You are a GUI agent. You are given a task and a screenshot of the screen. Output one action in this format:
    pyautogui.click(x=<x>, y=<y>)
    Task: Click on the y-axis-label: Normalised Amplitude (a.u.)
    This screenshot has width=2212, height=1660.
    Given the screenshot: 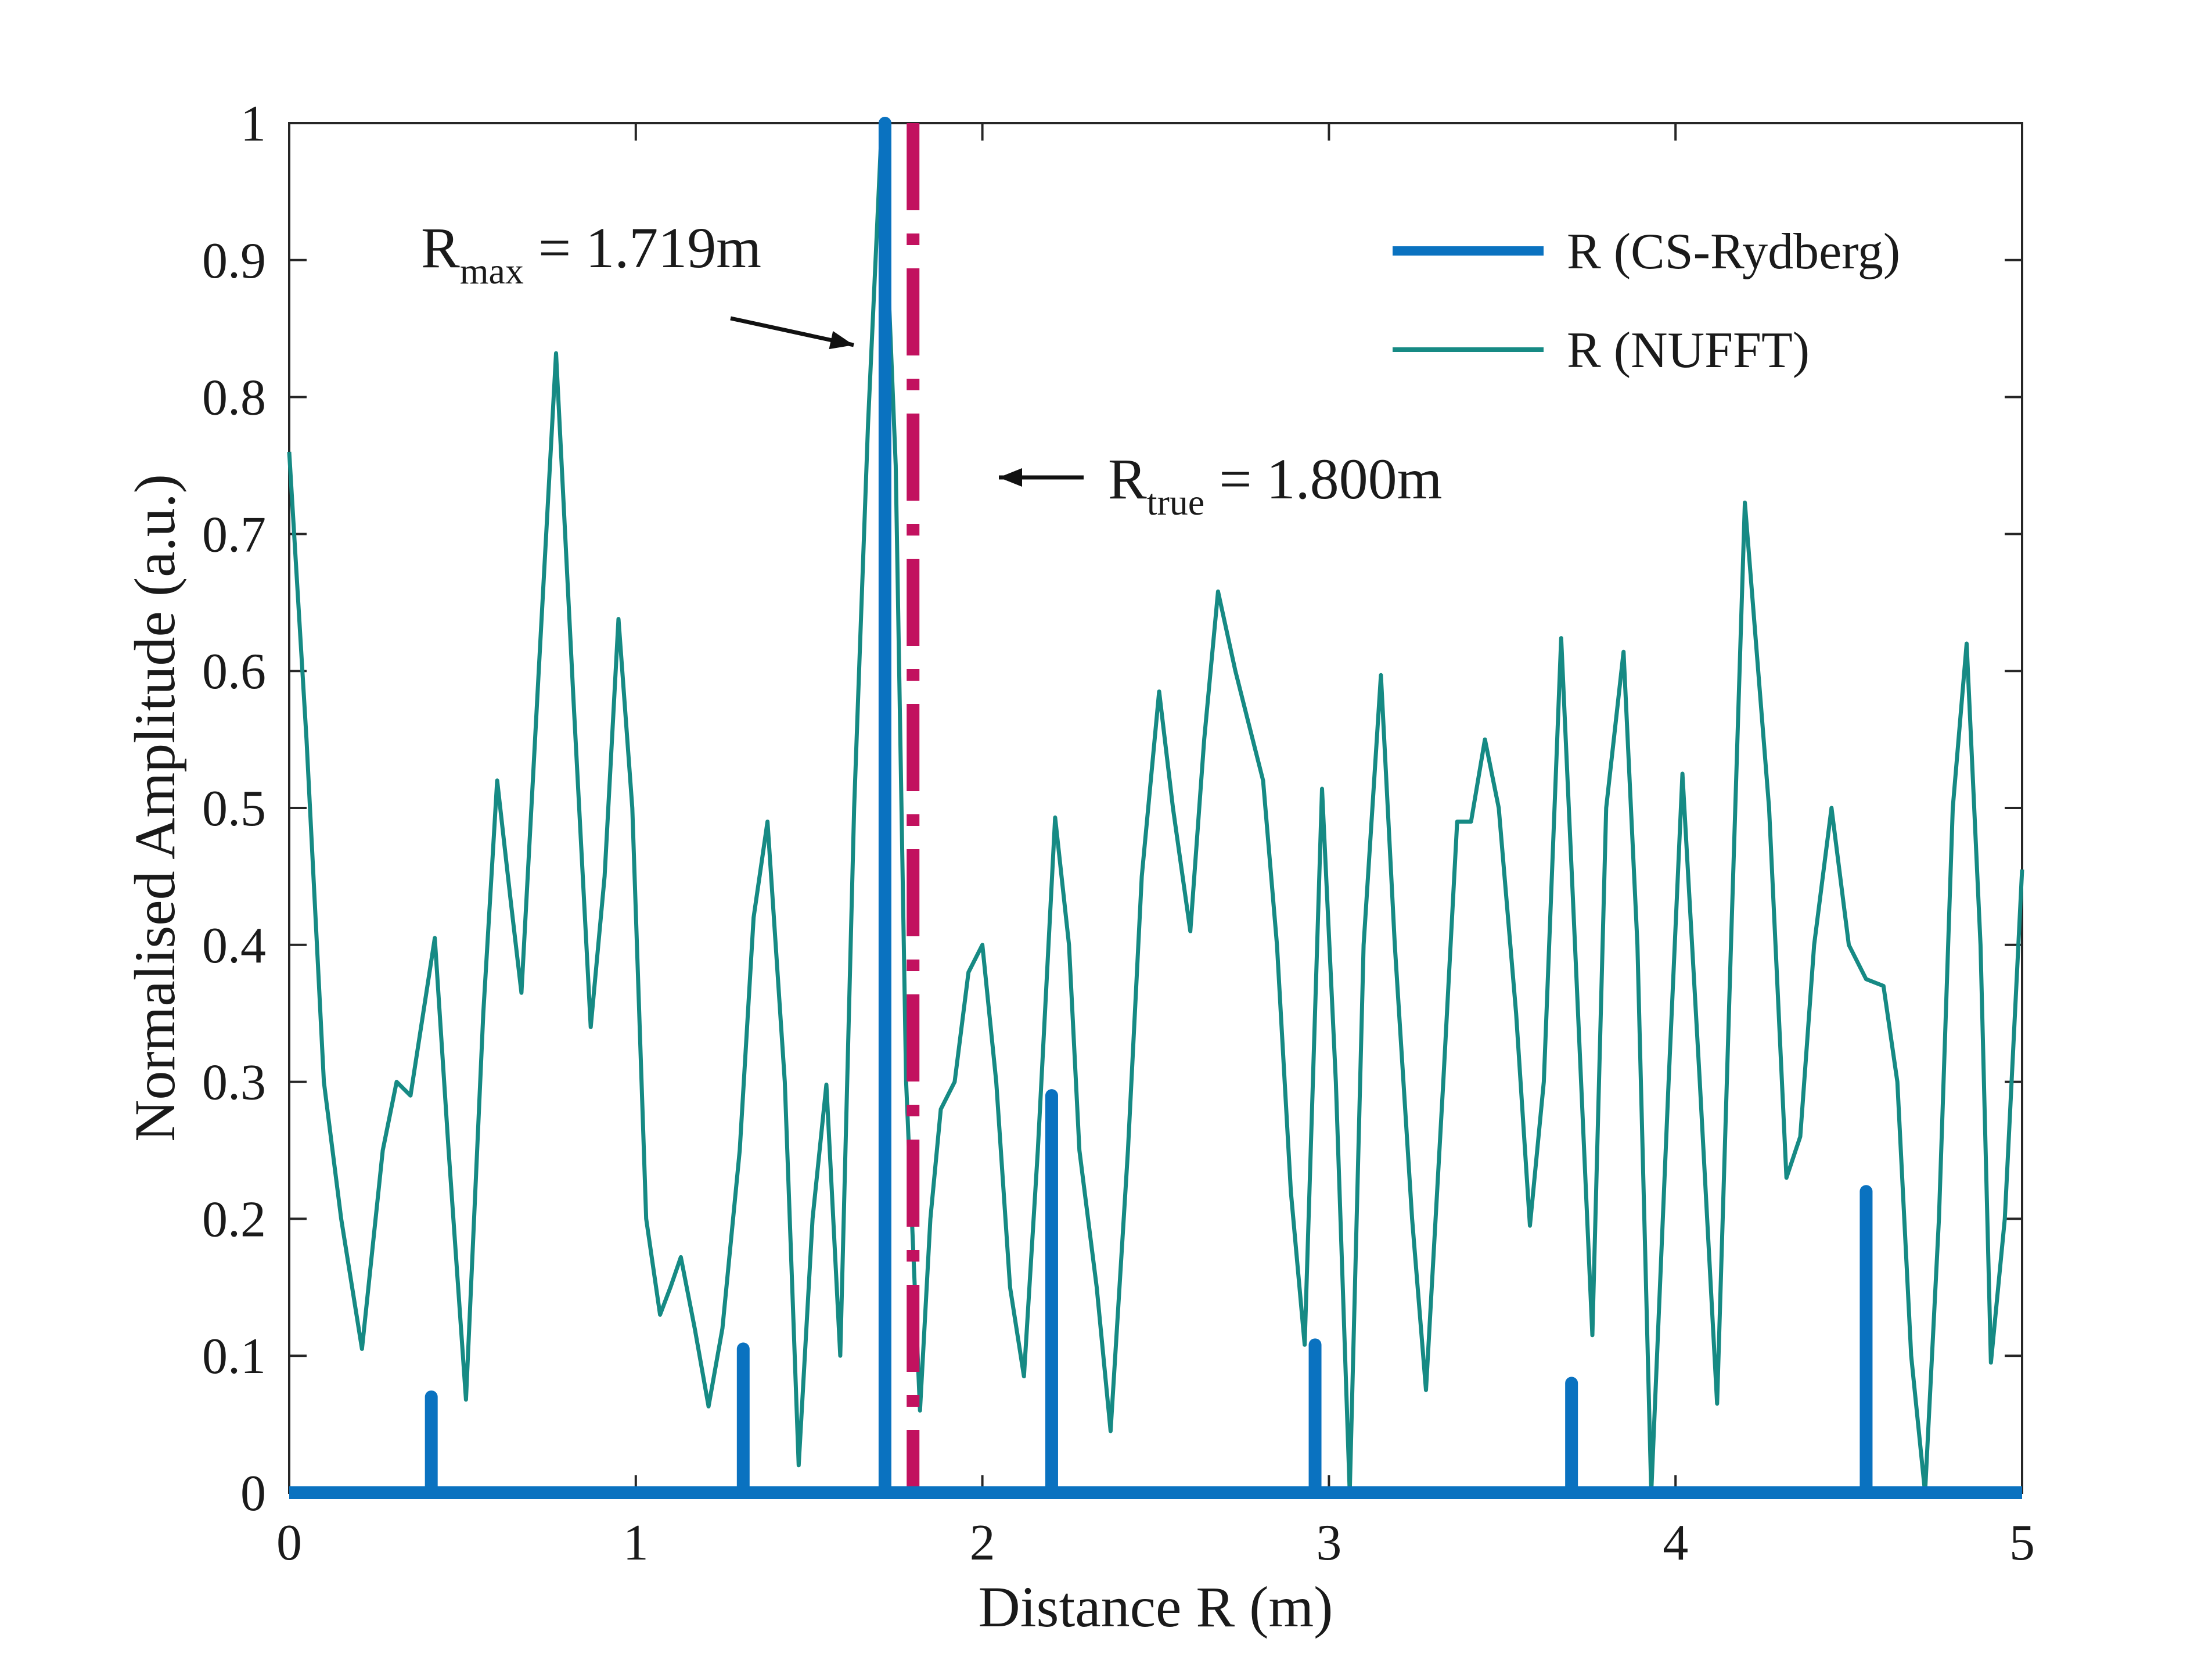 What is the action you would take?
    pyautogui.click(x=155, y=808)
    